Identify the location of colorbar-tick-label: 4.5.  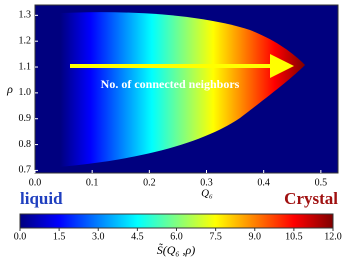
(137, 236).